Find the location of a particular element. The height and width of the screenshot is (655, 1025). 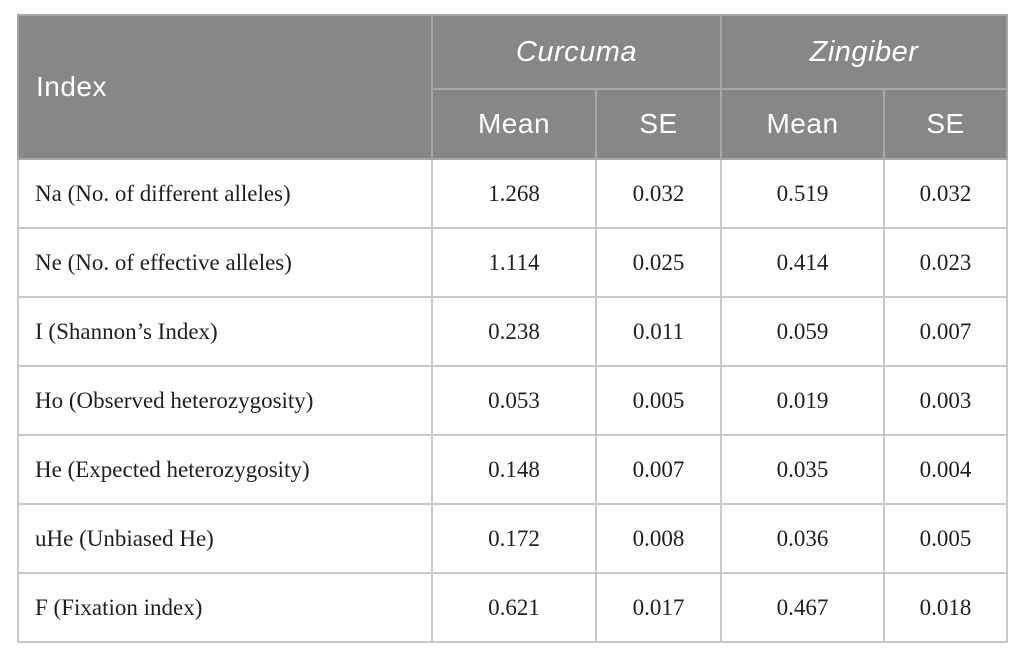

cell-value: 0.018 is located at coordinates (945, 607).